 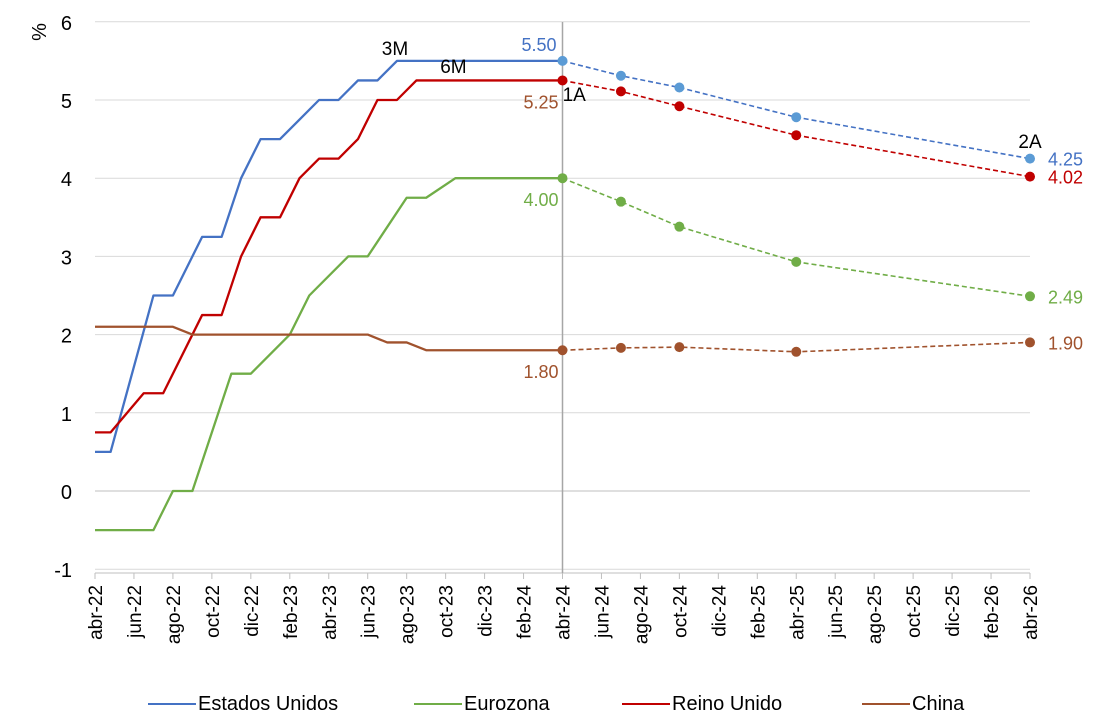 What do you see at coordinates (66, 493) in the screenshot?
I see `y-tick-label: 0` at bounding box center [66, 493].